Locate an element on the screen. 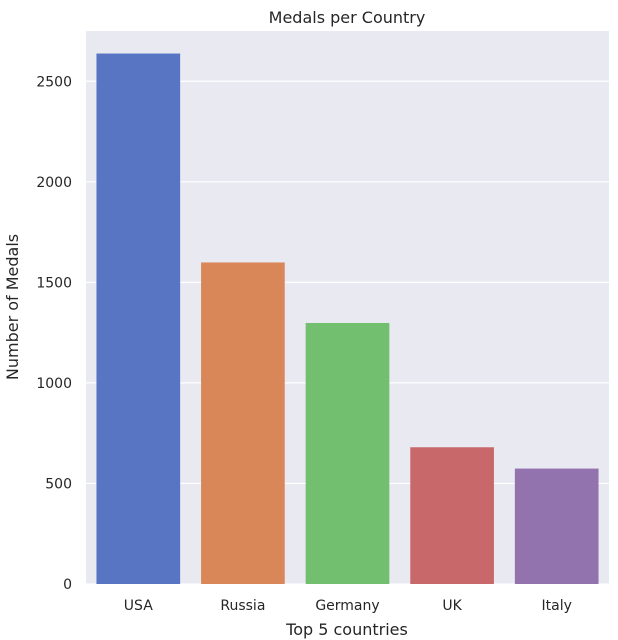 This screenshot has height=640, width=618. chart-title: Medals per Country is located at coordinates (347, 17).